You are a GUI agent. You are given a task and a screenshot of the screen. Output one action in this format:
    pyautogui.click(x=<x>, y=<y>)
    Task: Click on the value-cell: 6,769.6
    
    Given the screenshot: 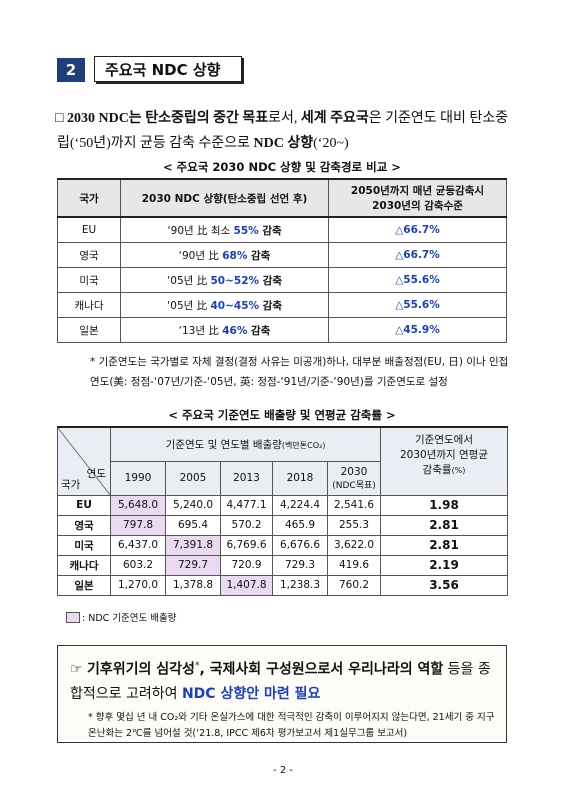 What is the action you would take?
    pyautogui.click(x=246, y=545)
    